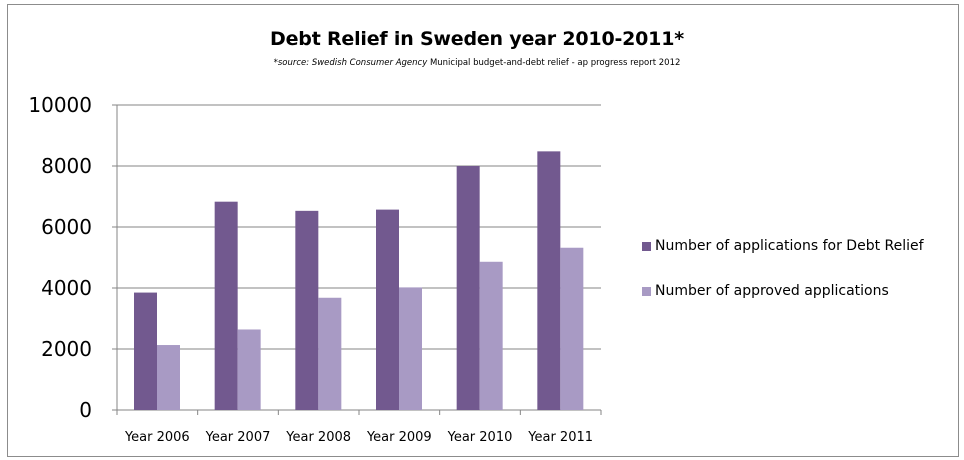 Image resolution: width=964 pixels, height=460 pixels. Describe the element at coordinates (66, 227) in the screenshot. I see `y-tick-label: 6000` at that location.